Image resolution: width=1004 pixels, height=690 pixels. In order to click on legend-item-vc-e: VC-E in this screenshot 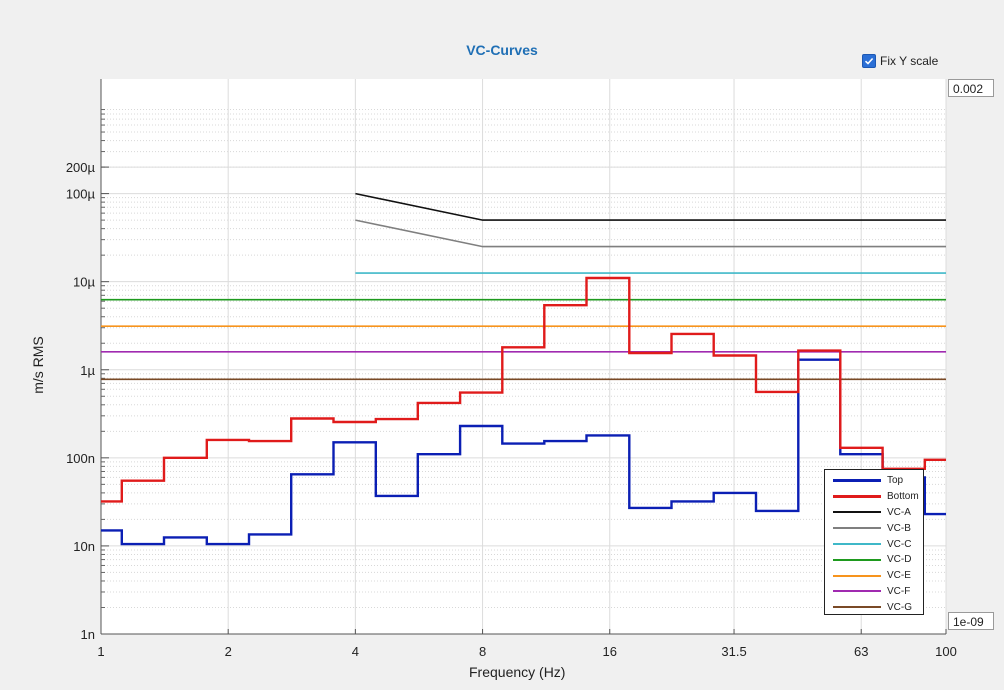, I will do `click(874, 576)`.